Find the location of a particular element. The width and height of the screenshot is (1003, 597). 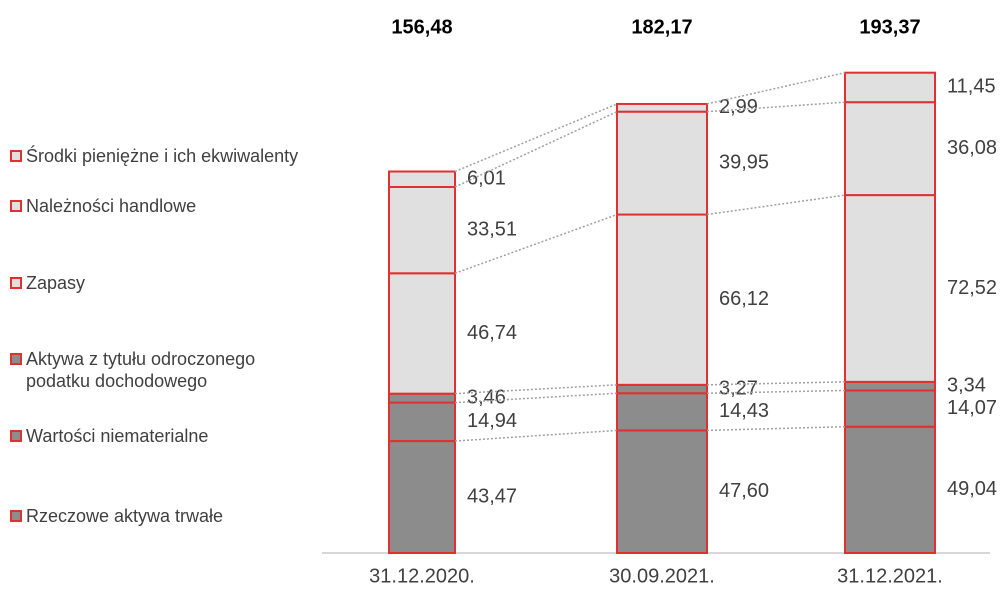

legend-item: Zapasy is located at coordinates (160, 283).